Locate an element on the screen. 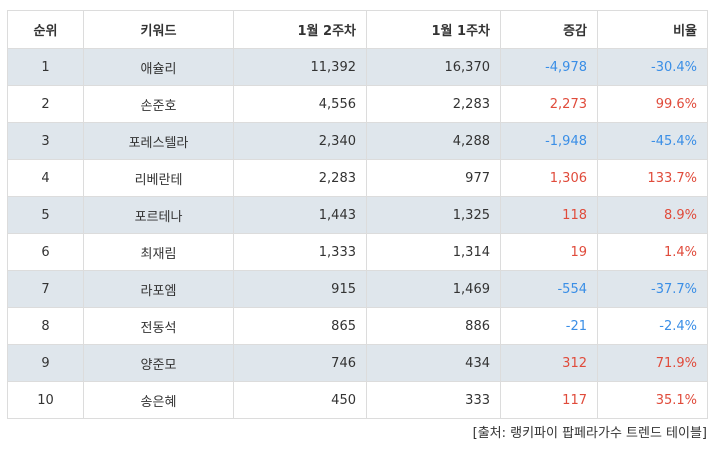 This screenshot has height=452, width=718. cell-week2: 4,556 is located at coordinates (300, 104).